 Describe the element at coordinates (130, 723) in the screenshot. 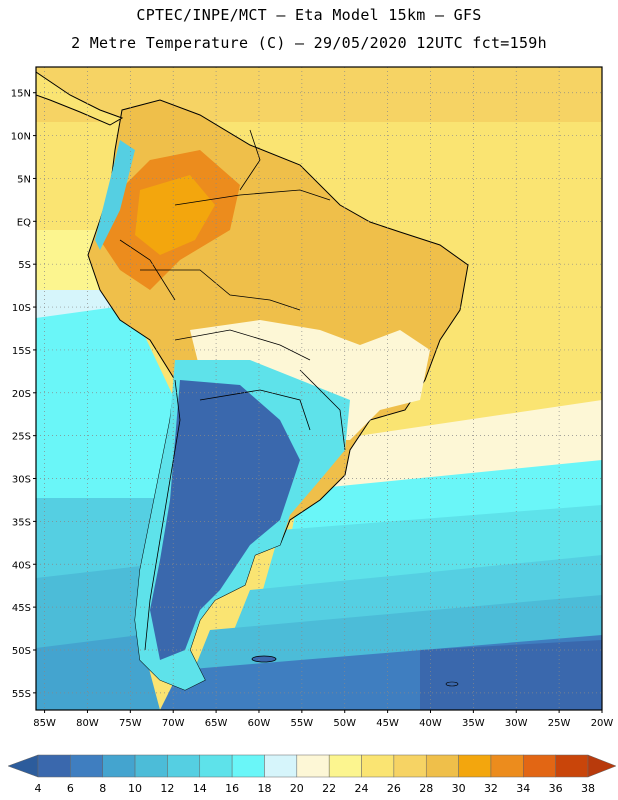

I see `lon-label: 75W` at that location.